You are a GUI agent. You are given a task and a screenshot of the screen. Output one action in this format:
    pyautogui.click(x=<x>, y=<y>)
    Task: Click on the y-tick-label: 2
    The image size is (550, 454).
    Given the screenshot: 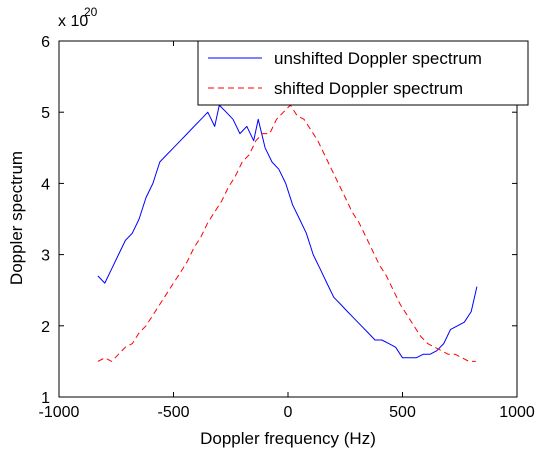 What is the action you would take?
    pyautogui.click(x=45, y=327)
    